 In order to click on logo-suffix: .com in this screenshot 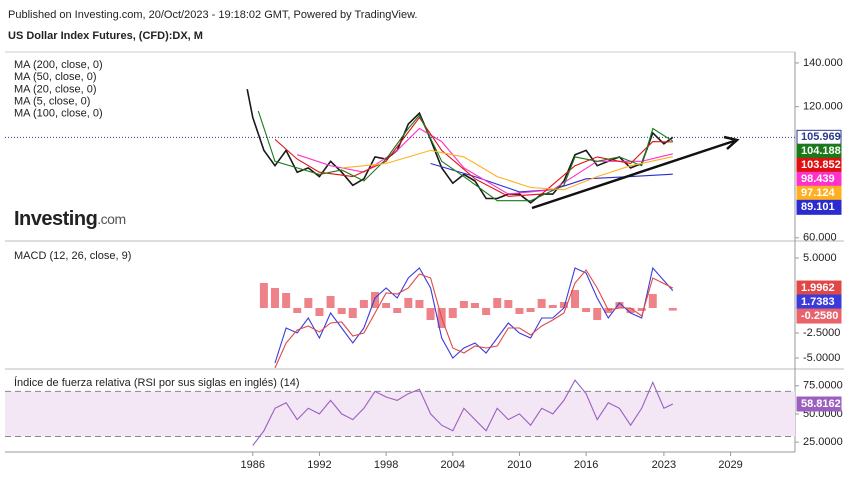, I will do `click(111, 219)`.